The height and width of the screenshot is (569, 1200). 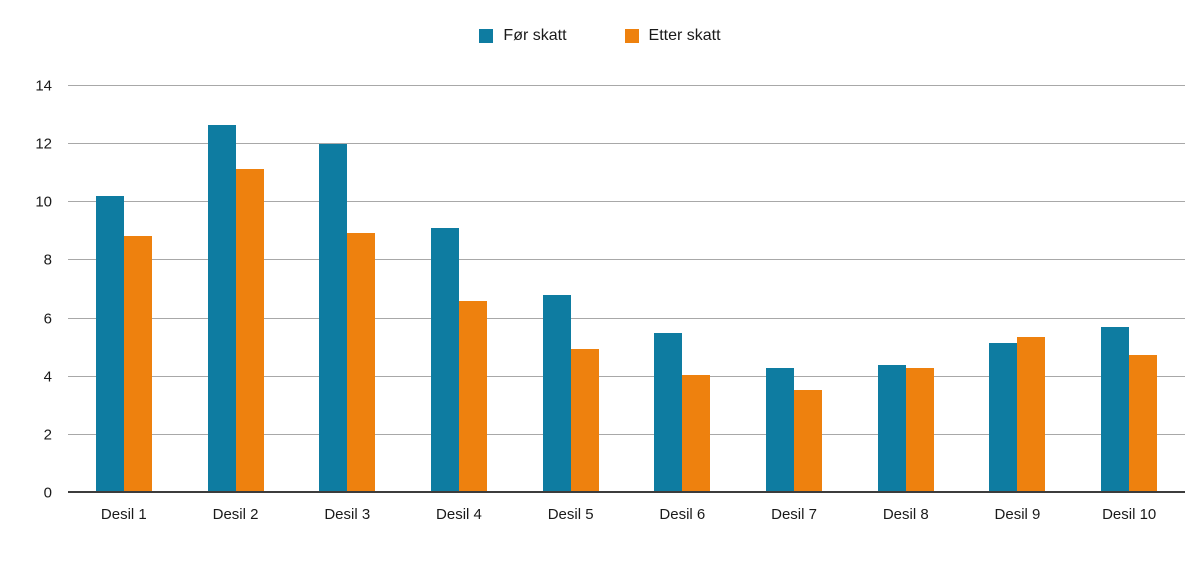 What do you see at coordinates (905, 514) in the screenshot?
I see `x-tick-label: Desil 8` at bounding box center [905, 514].